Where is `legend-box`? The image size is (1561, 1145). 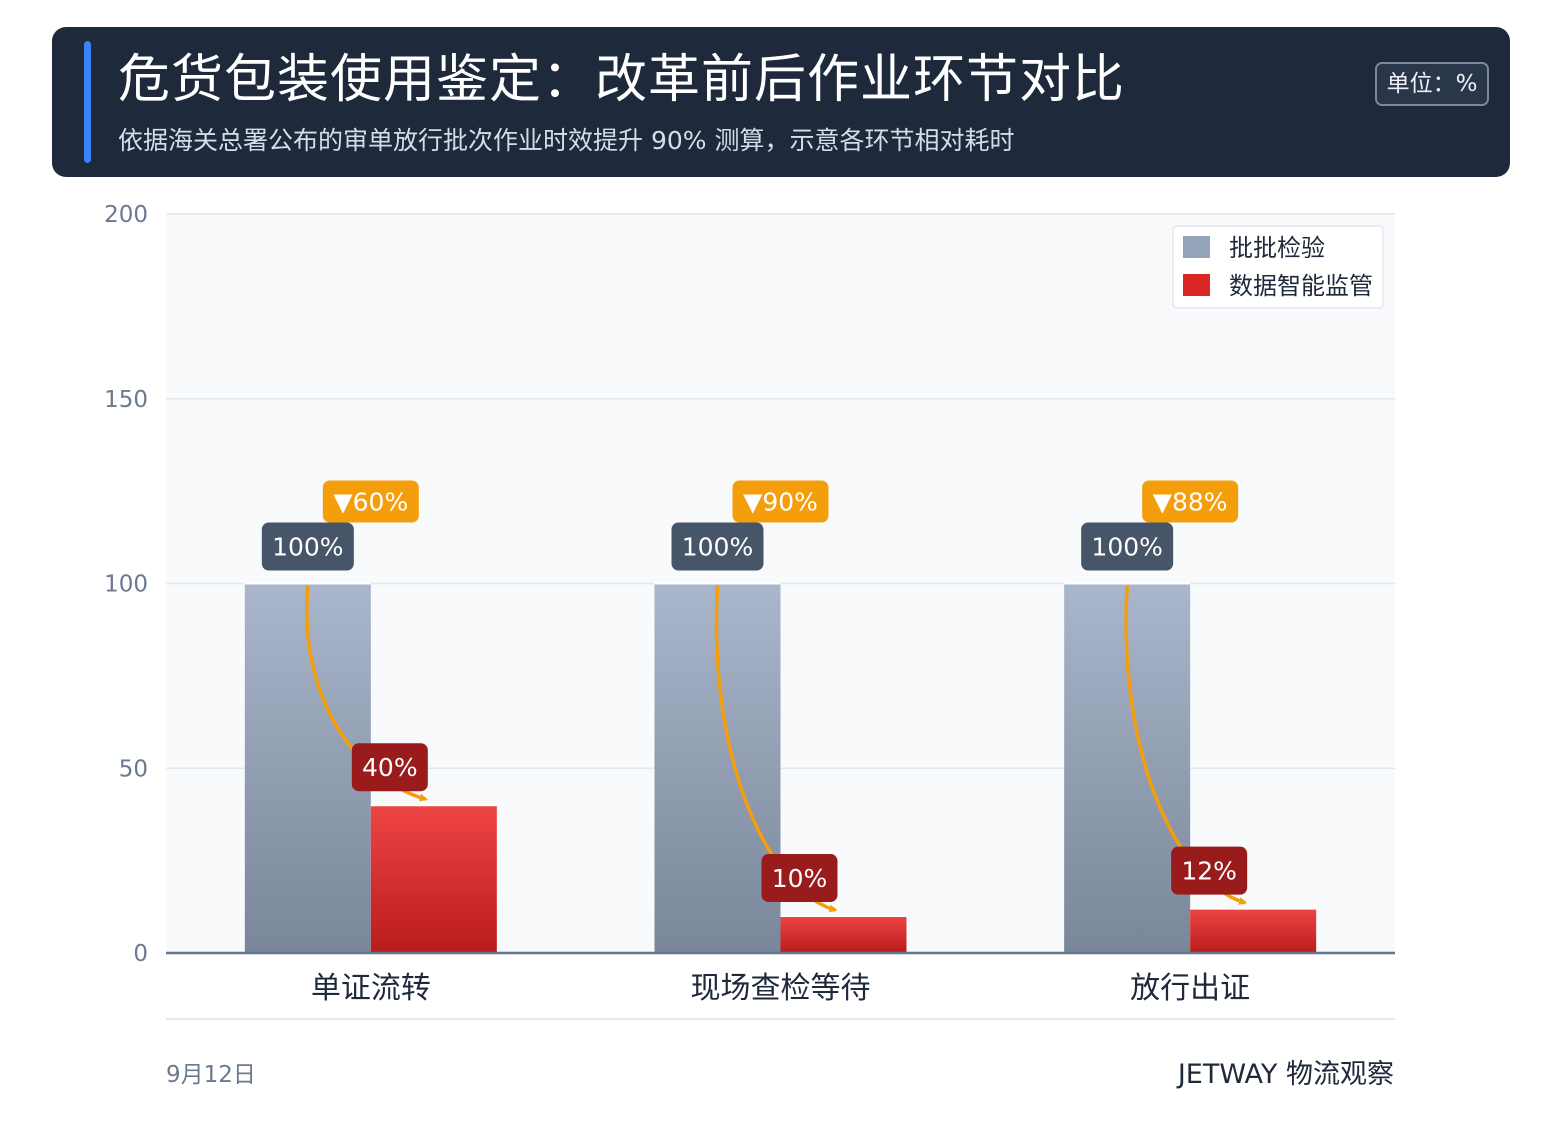
legend-box is located at coordinates (1278, 267).